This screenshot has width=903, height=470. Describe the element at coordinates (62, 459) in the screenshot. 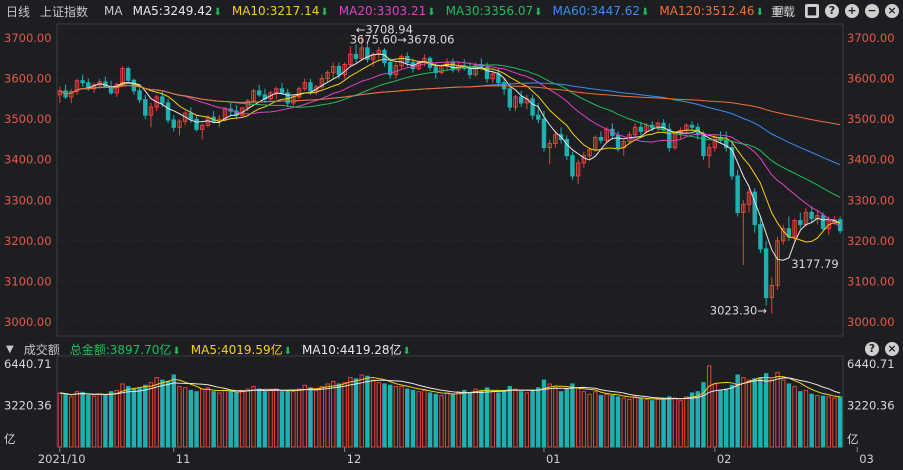

I see `x-tick-label: 2021/10` at that location.